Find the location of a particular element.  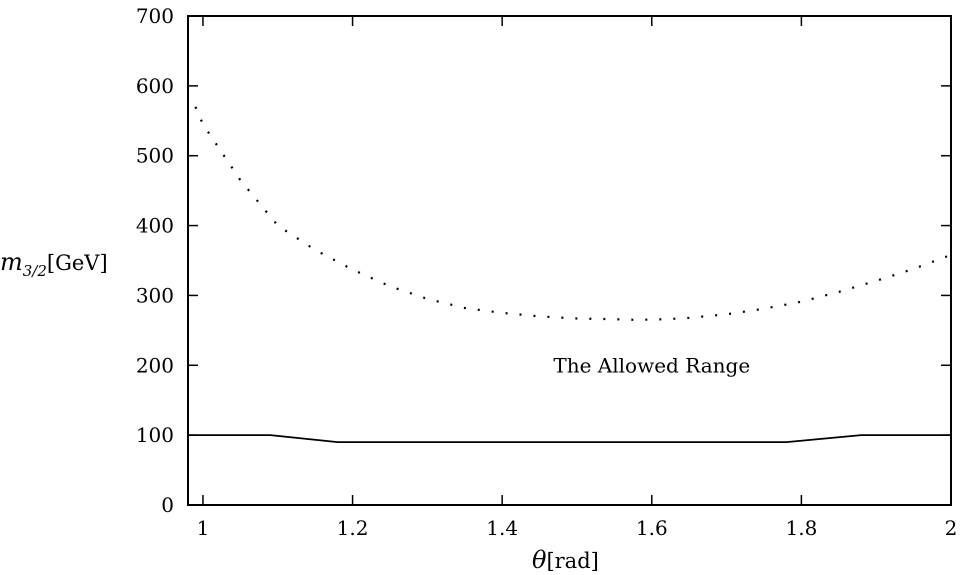

y-tick-label: 400 is located at coordinates (155, 226).